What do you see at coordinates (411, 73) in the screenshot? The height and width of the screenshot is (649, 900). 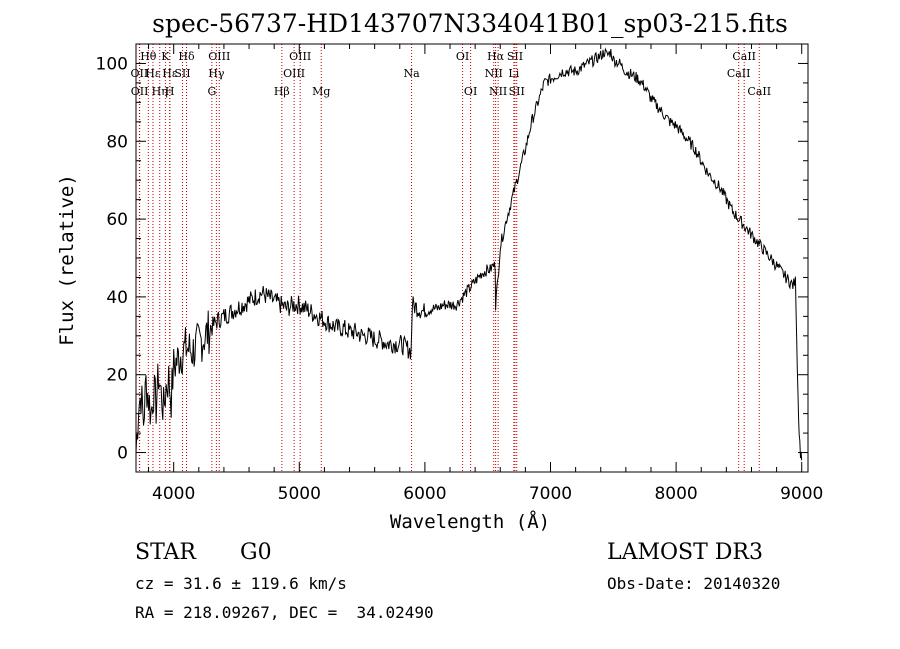 I see `marker-label: Na` at bounding box center [411, 73].